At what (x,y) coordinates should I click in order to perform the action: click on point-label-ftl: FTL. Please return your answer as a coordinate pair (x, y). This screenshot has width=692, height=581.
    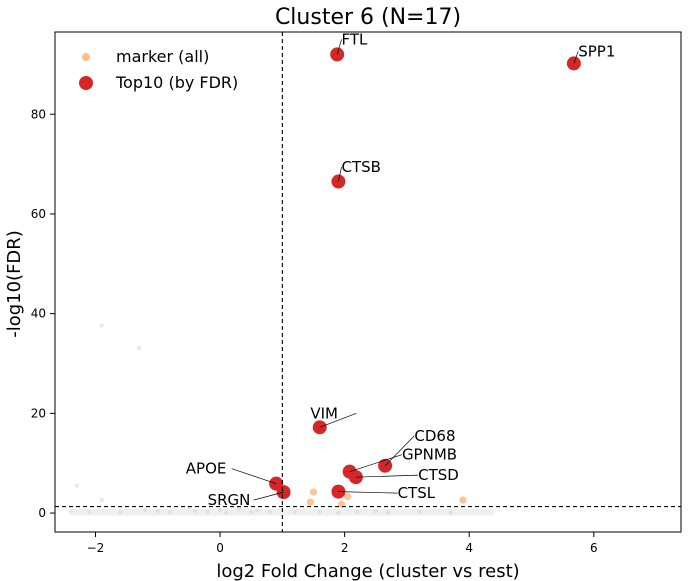
    Looking at the image, I should click on (355, 39).